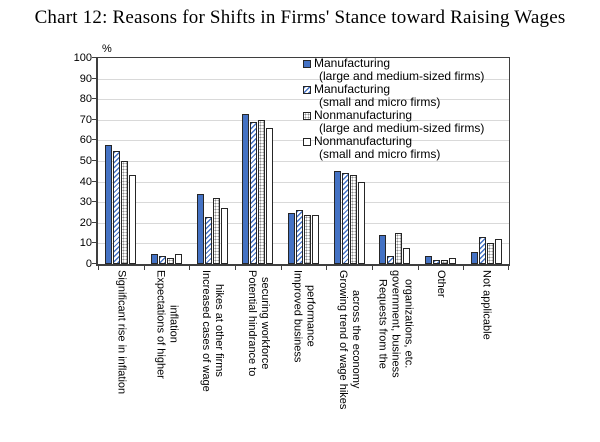 The height and width of the screenshot is (442, 600). What do you see at coordinates (307, 64) in the screenshot?
I see `legend-swatch-solid-blue` at bounding box center [307, 64].